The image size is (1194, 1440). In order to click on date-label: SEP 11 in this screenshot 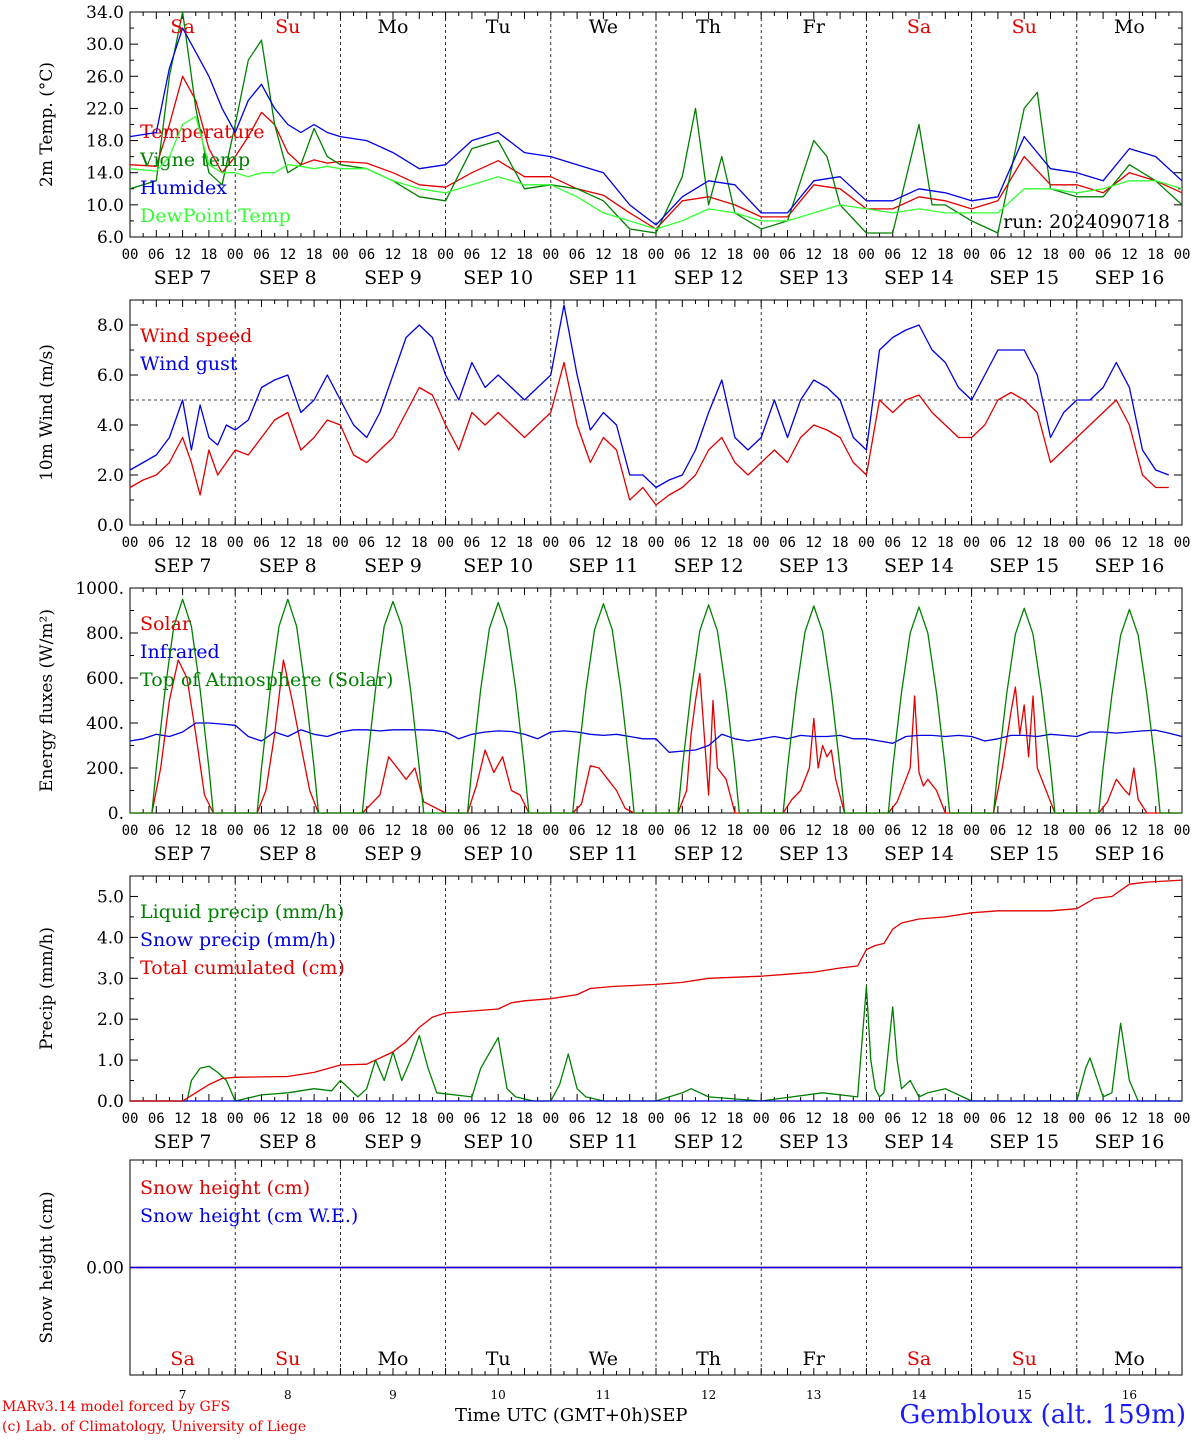, I will do `click(603, 278)`.